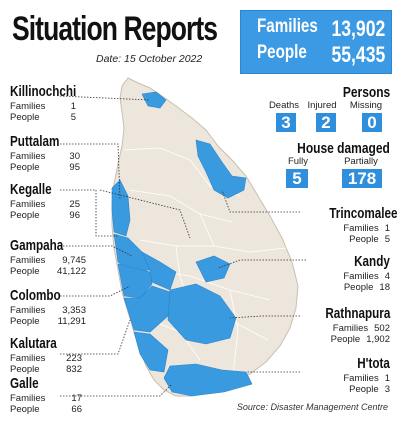 Image resolution: width=400 pixels, height=422 pixels. Describe the element at coordinates (382, 328) in the screenshot. I see `families-value: 502` at that location.